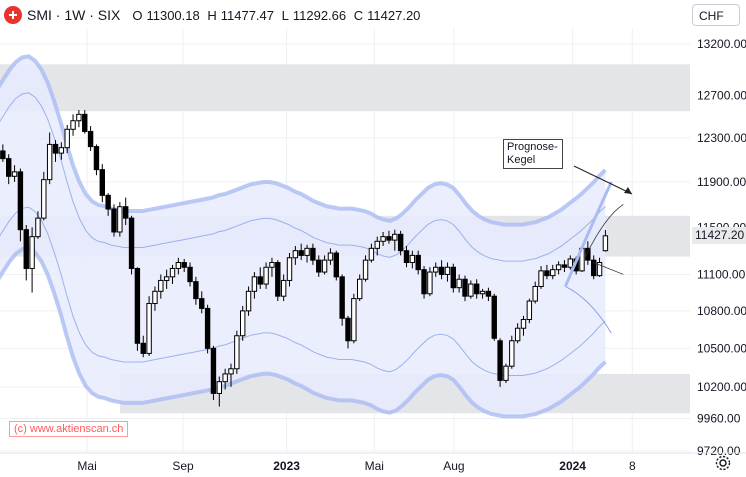  Describe the element at coordinates (719, 451) in the screenshot. I see `price-tick-label: 9720.00` at that location.